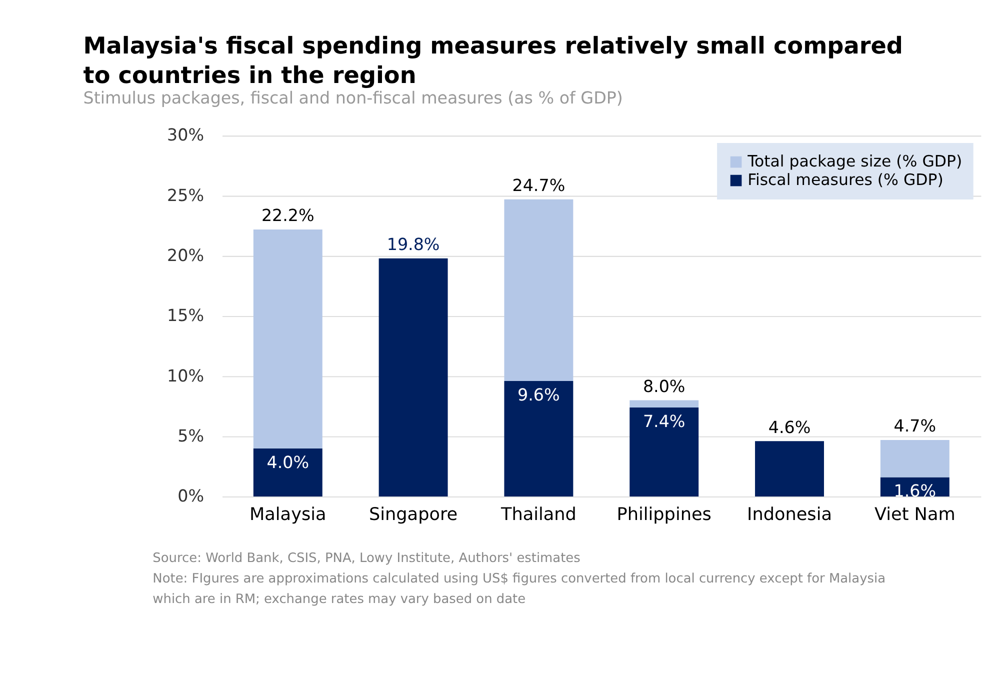 The width and height of the screenshot is (990, 697). Describe the element at coordinates (854, 161) in the screenshot. I see `legend-label: Total package size (% GDP)` at that location.